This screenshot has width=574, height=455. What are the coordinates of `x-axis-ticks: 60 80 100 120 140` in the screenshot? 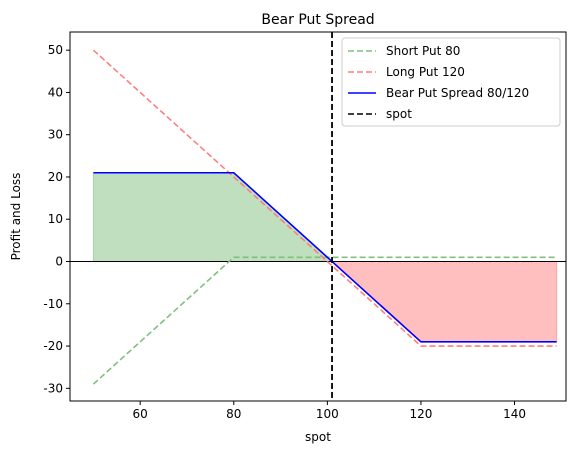 It's located at (329, 411).